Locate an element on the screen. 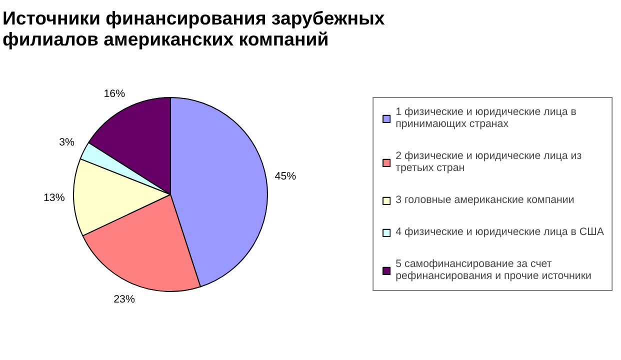  data-label: 45% is located at coordinates (285, 176).